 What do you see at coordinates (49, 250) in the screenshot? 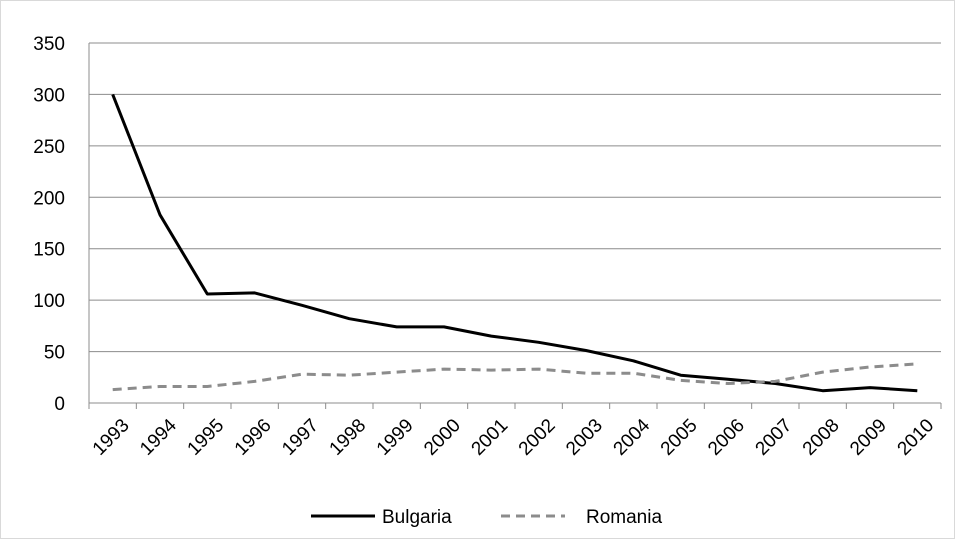
I see `y-tick-label: 150` at bounding box center [49, 250].